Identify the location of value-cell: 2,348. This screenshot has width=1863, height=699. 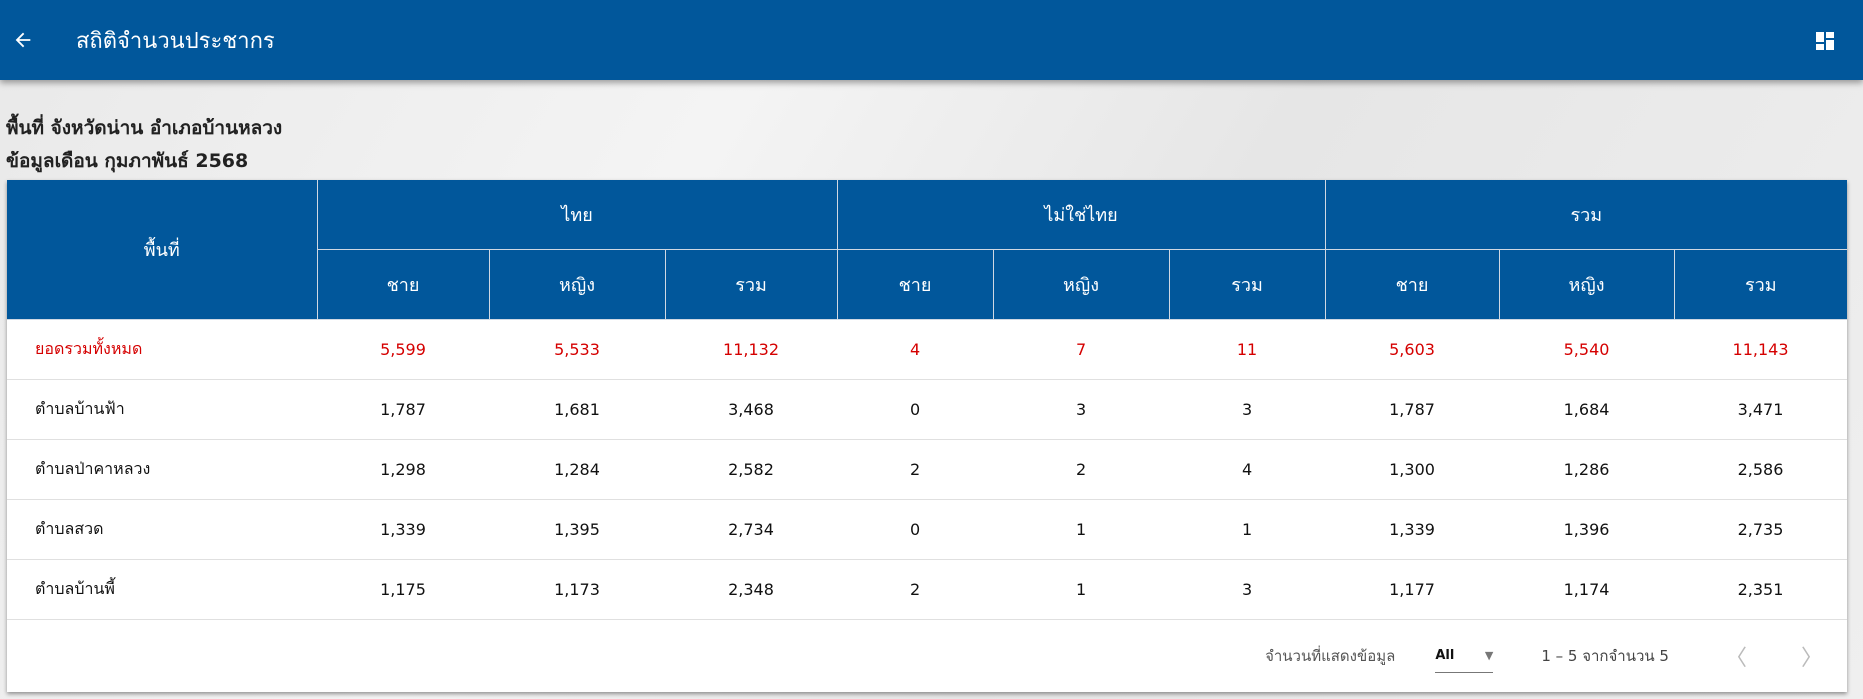
(751, 589).